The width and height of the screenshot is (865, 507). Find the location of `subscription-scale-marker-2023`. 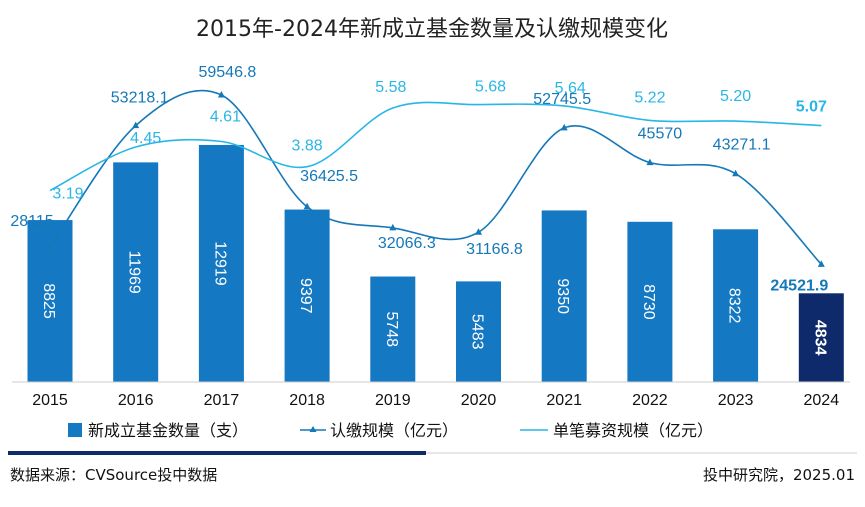

subscription-scale-marker-2023 is located at coordinates (736, 173).